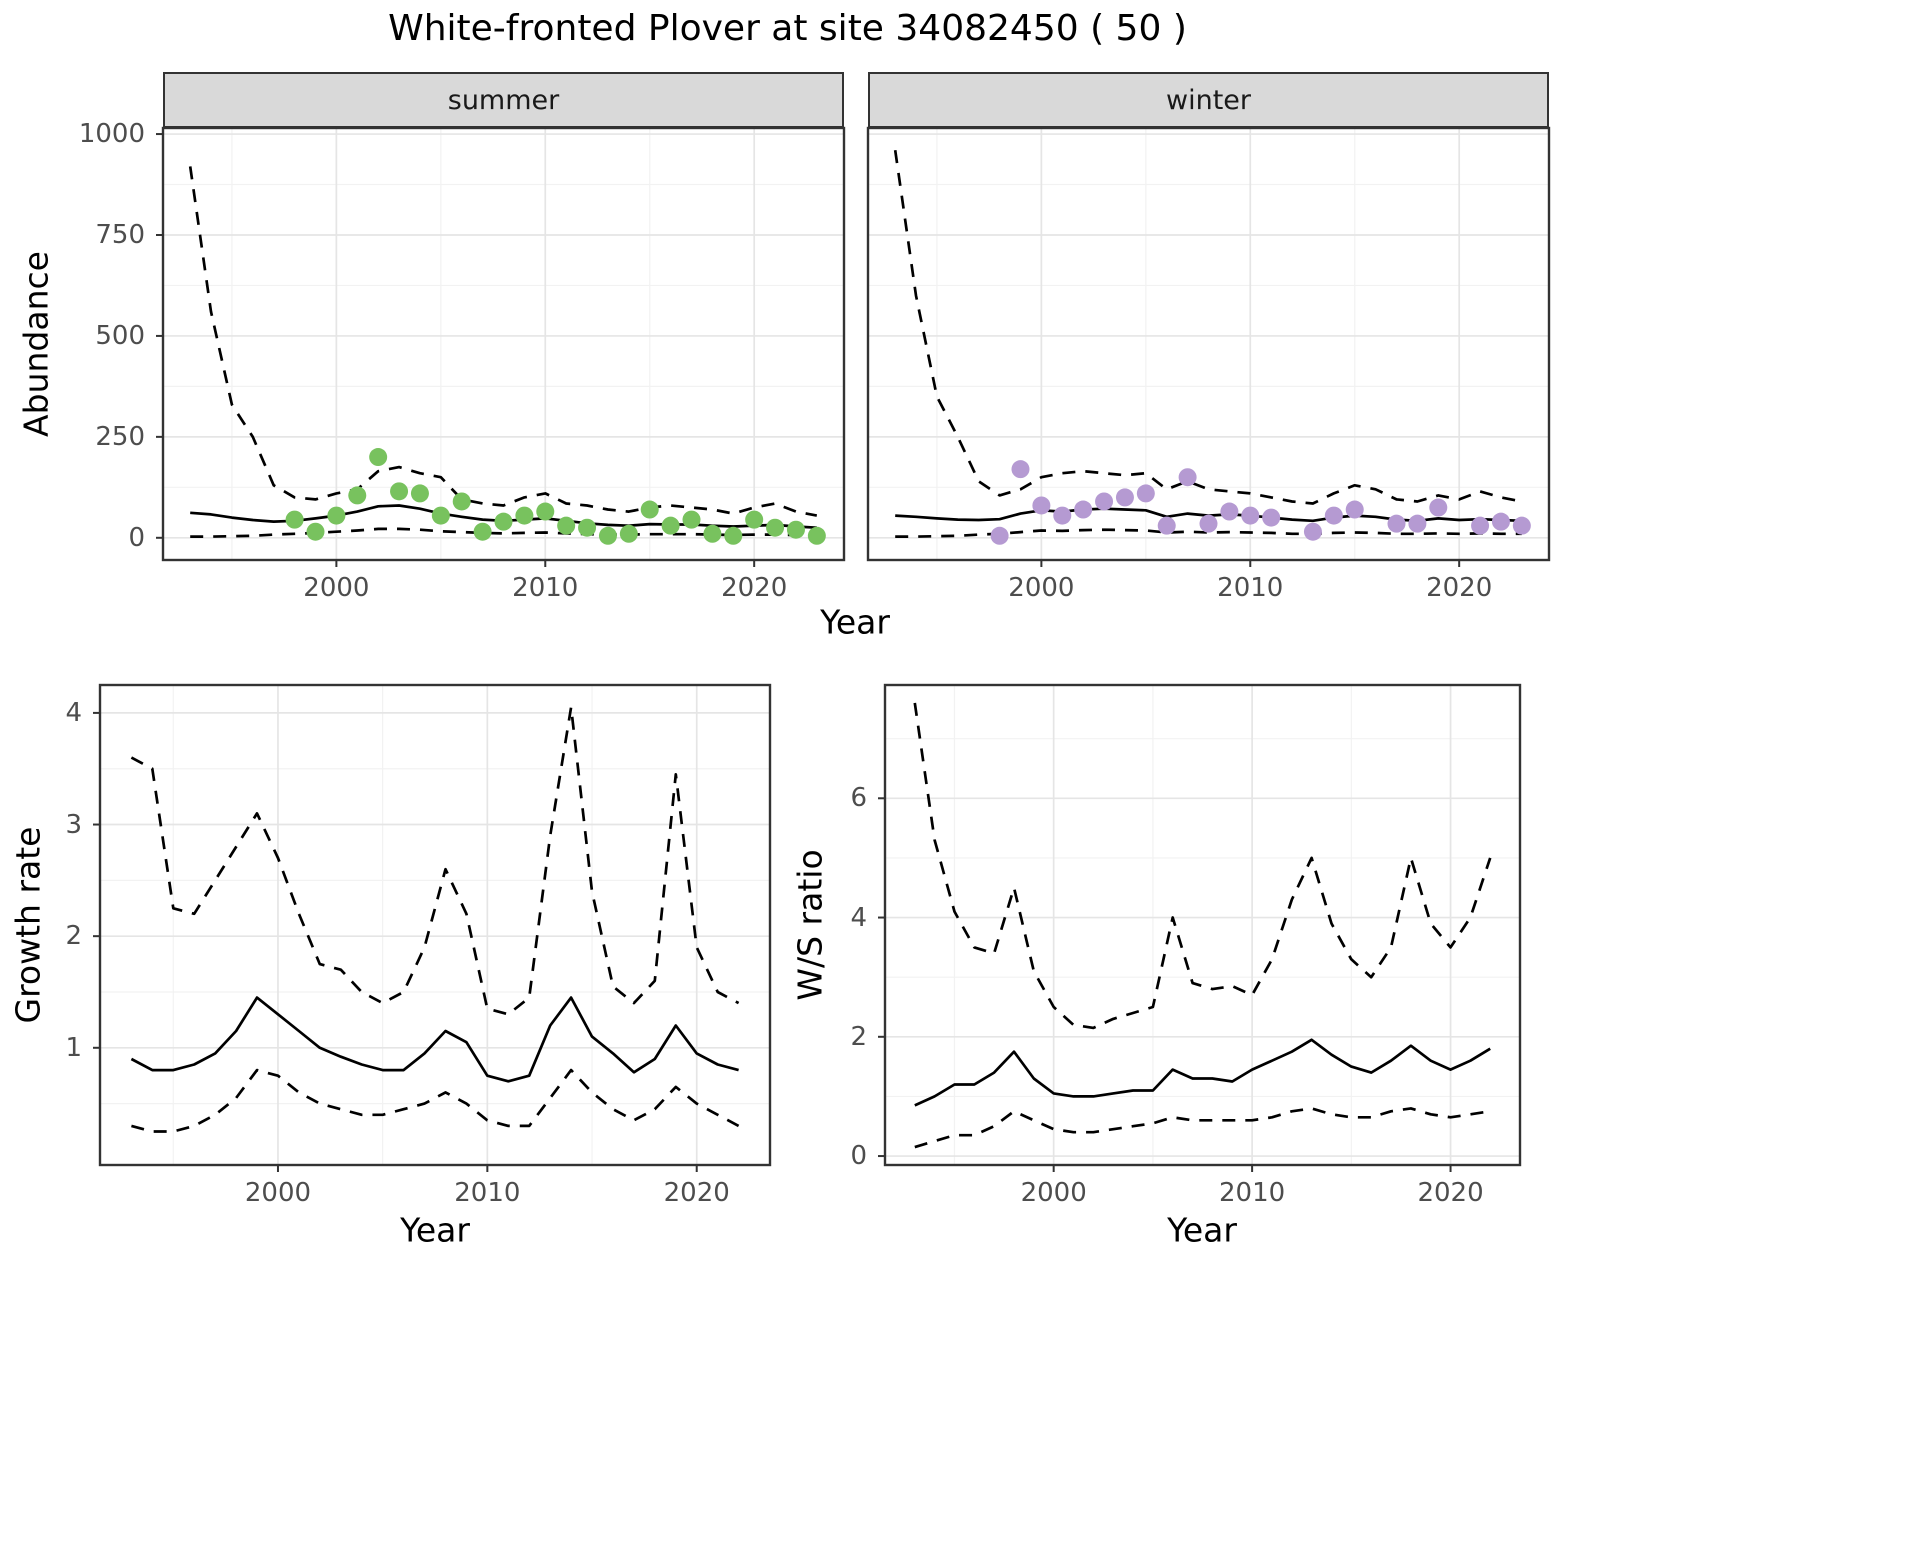  I want to click on abundance-winter-panel, so click(1208, 346).